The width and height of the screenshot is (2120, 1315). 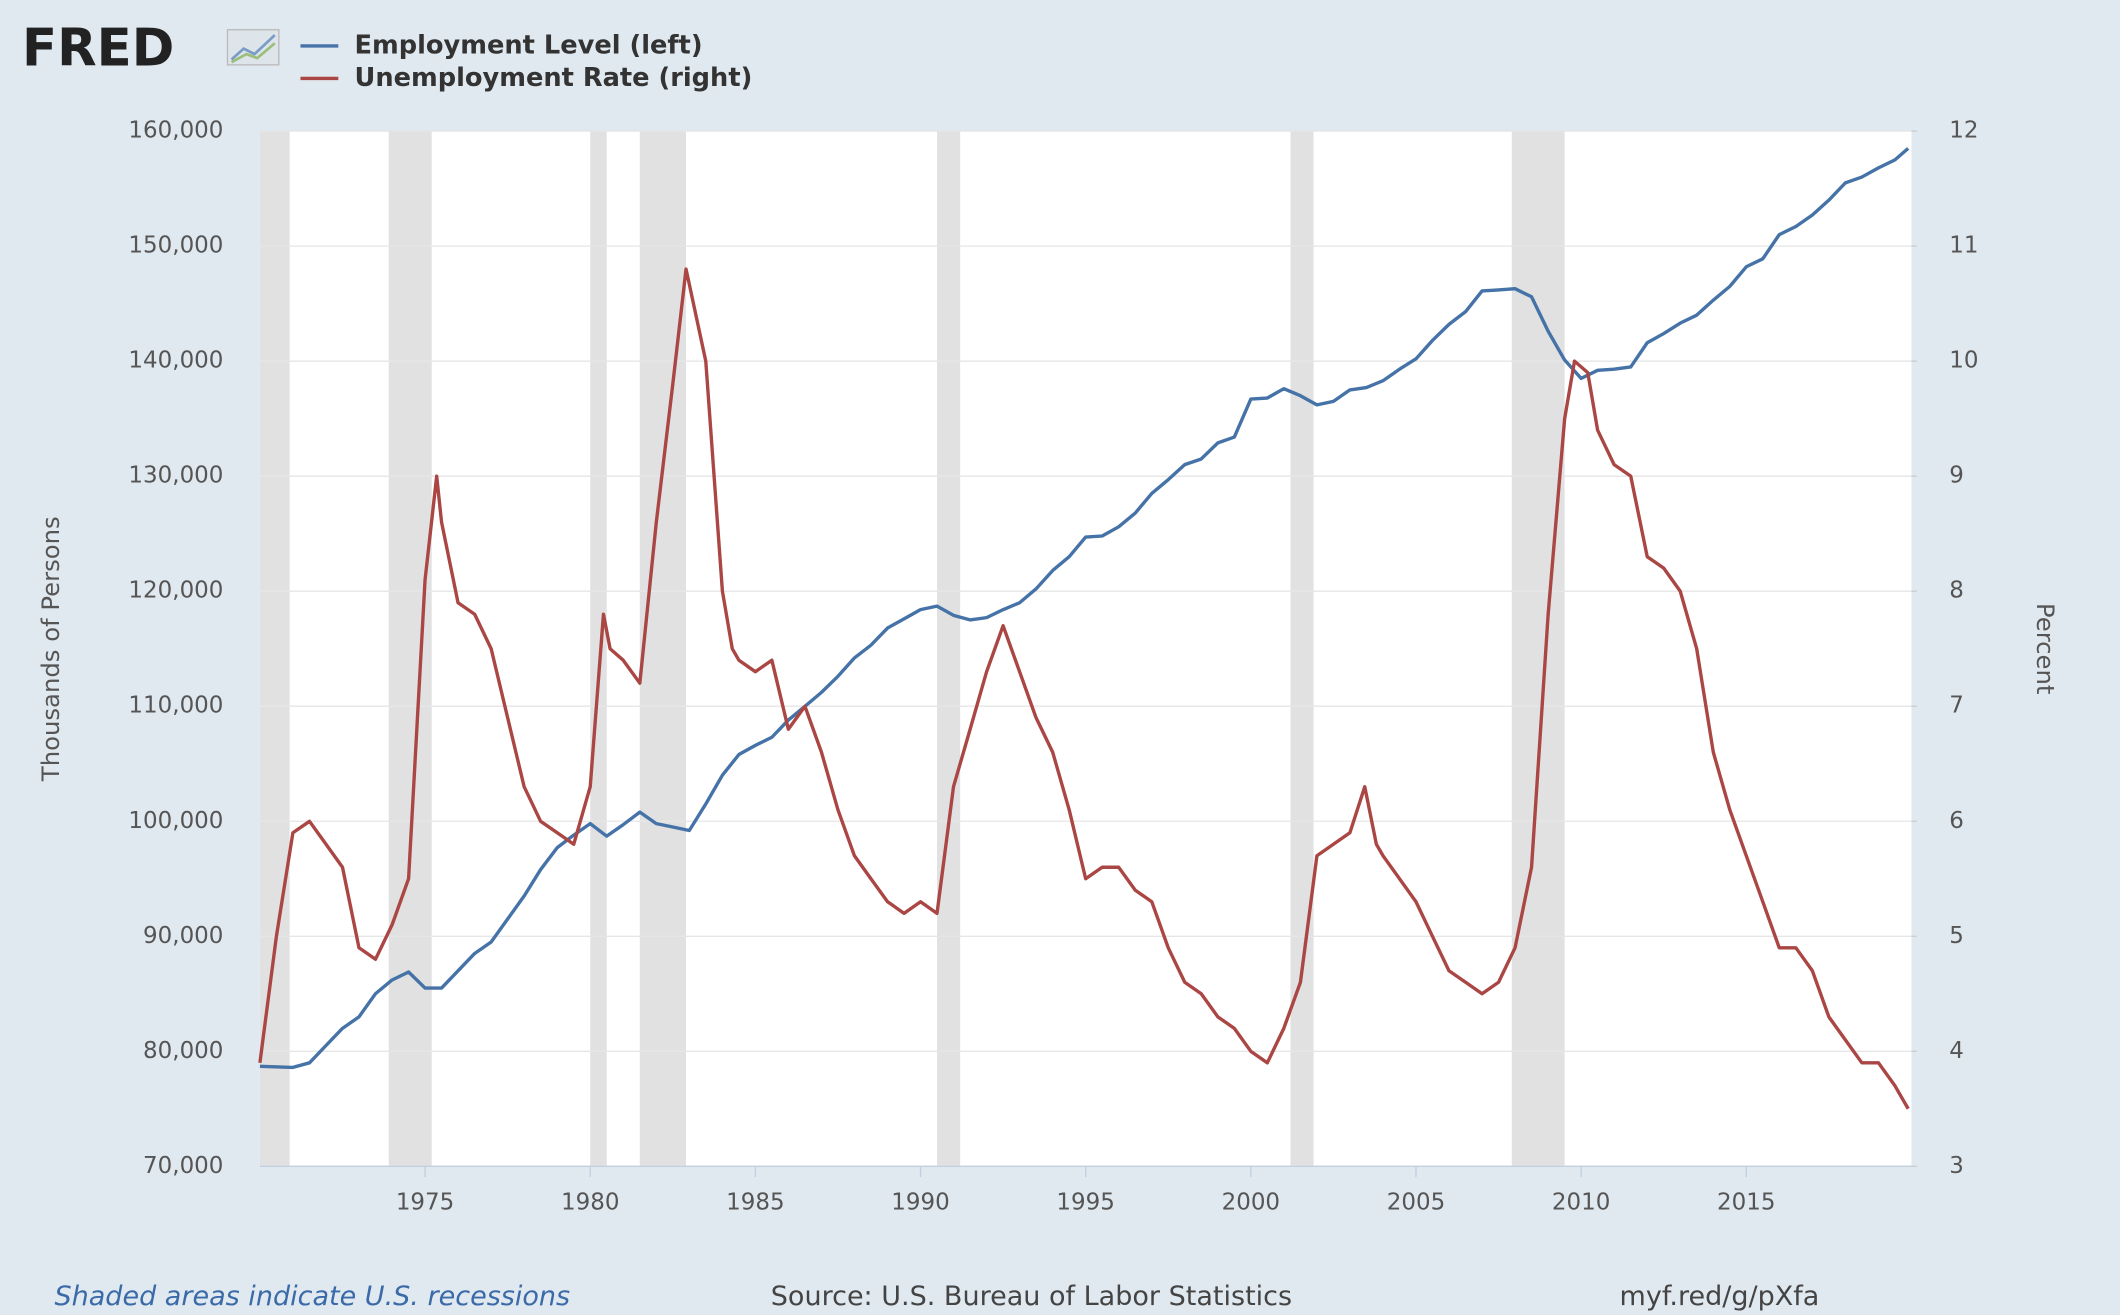 What do you see at coordinates (183, 936) in the screenshot?
I see `y-tick-label: 90,000` at bounding box center [183, 936].